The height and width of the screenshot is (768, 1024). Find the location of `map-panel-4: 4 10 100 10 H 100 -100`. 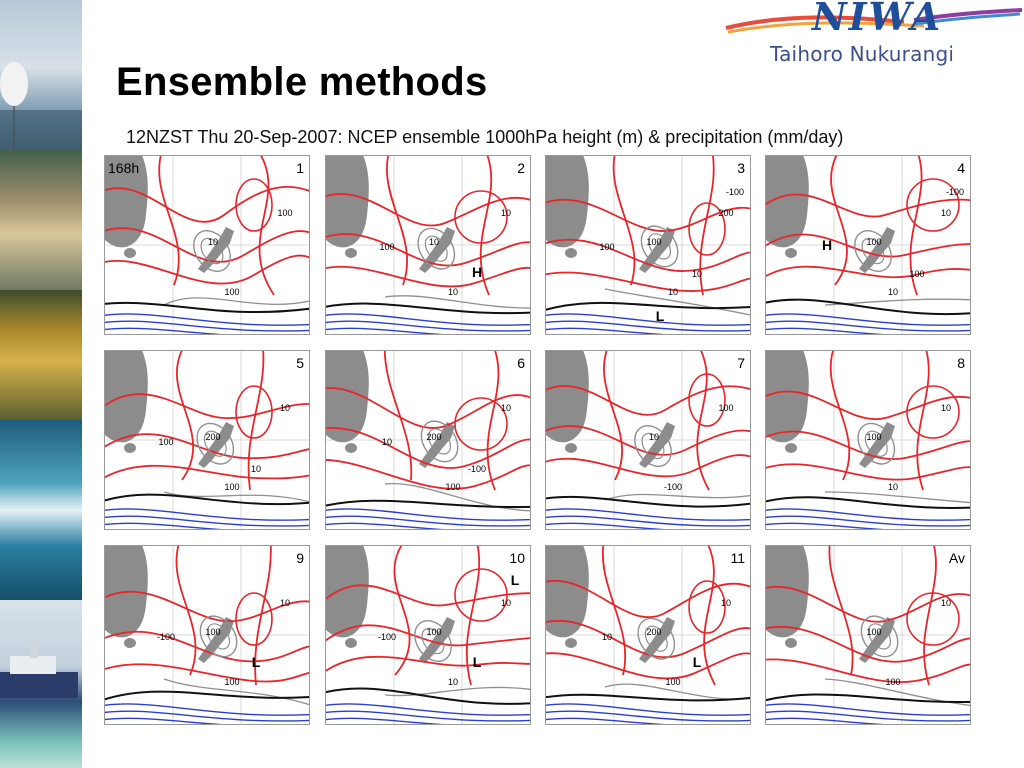

map-panel-4: 4 10 100 10 H 100 -100 is located at coordinates (868, 245).